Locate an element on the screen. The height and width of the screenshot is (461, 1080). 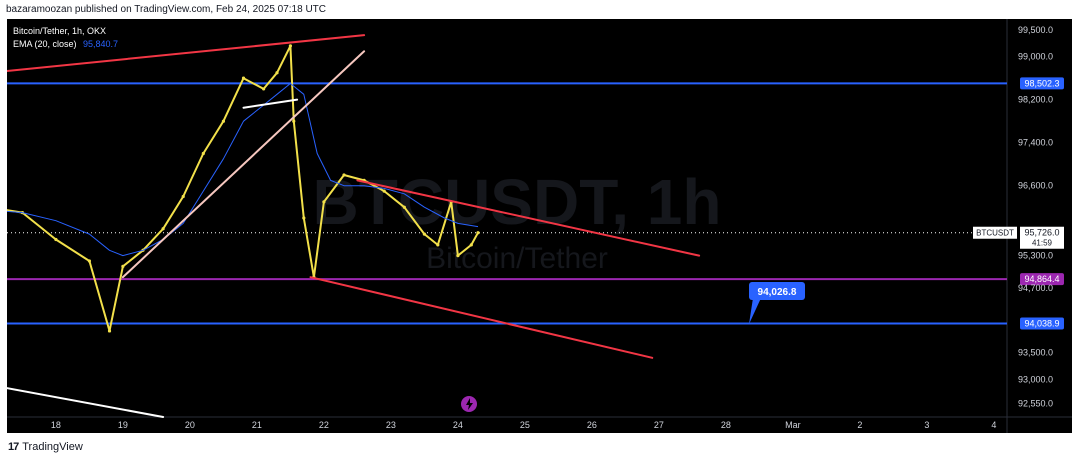
y-tick-label: 92,550.0 is located at coordinates (1035, 404).